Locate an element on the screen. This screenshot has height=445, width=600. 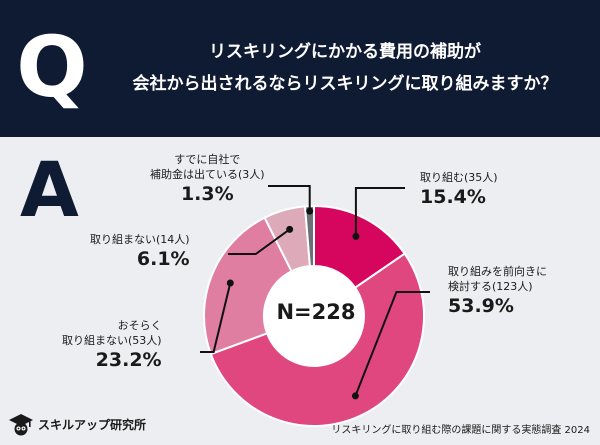
sample-size-label: N=228 is located at coordinates (316, 312).